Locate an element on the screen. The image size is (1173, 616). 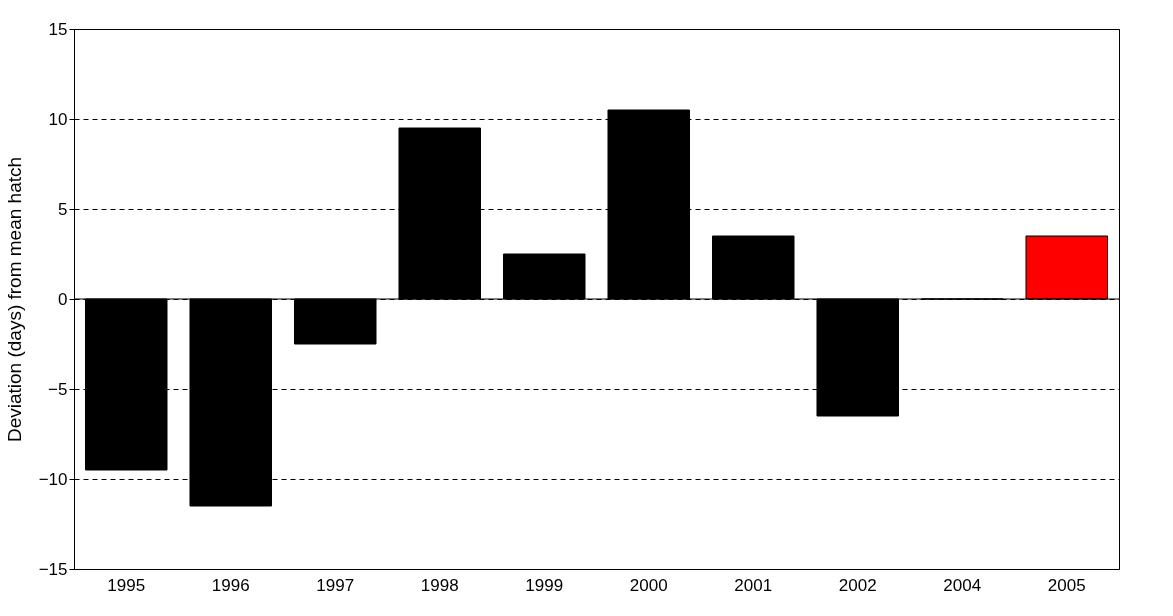
x-tick-label: 1999 is located at coordinates (544, 585).